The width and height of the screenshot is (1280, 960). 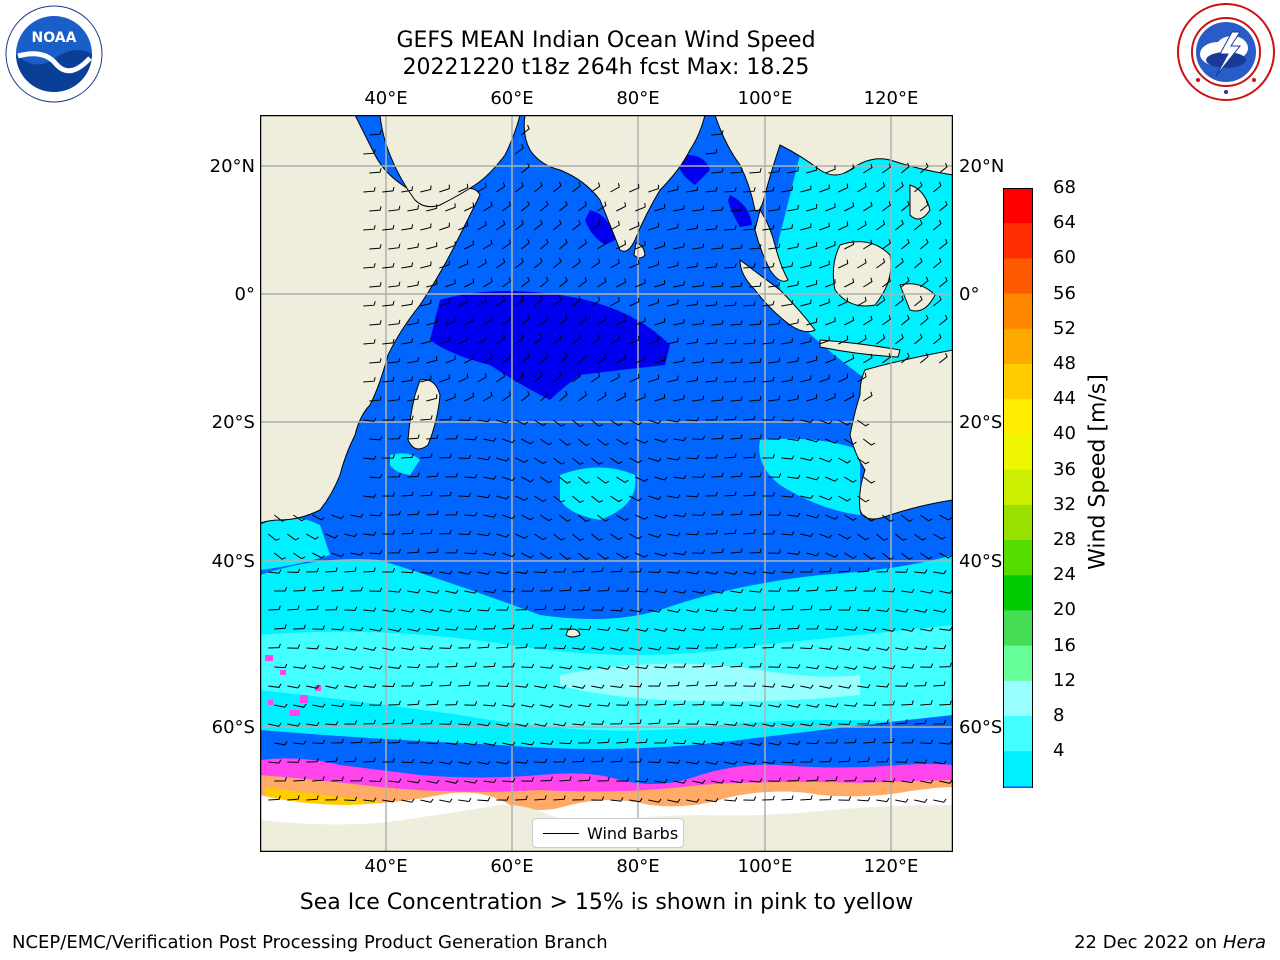 I want to click on australia-land, so click(x=901, y=434).